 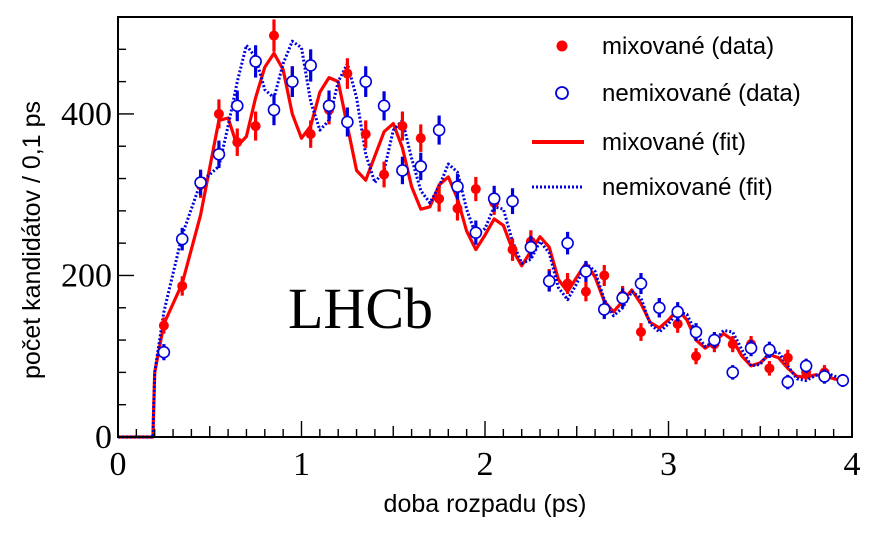 I want to click on x-tick-label: 1, so click(x=301, y=464).